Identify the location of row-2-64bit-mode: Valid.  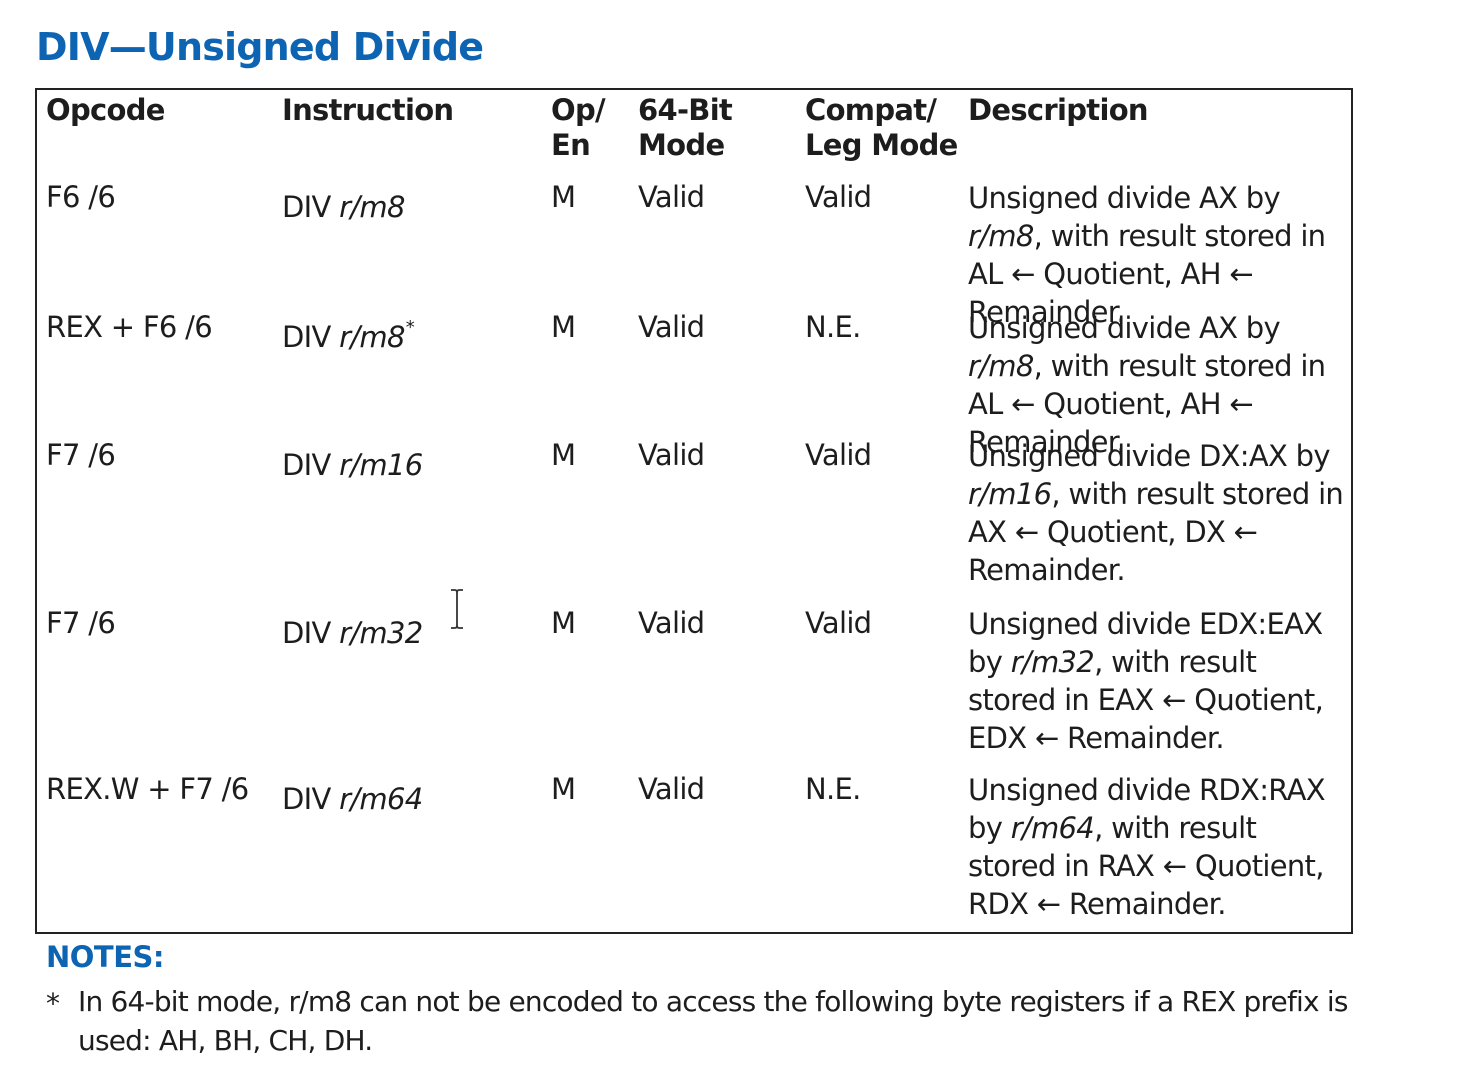
(671, 327).